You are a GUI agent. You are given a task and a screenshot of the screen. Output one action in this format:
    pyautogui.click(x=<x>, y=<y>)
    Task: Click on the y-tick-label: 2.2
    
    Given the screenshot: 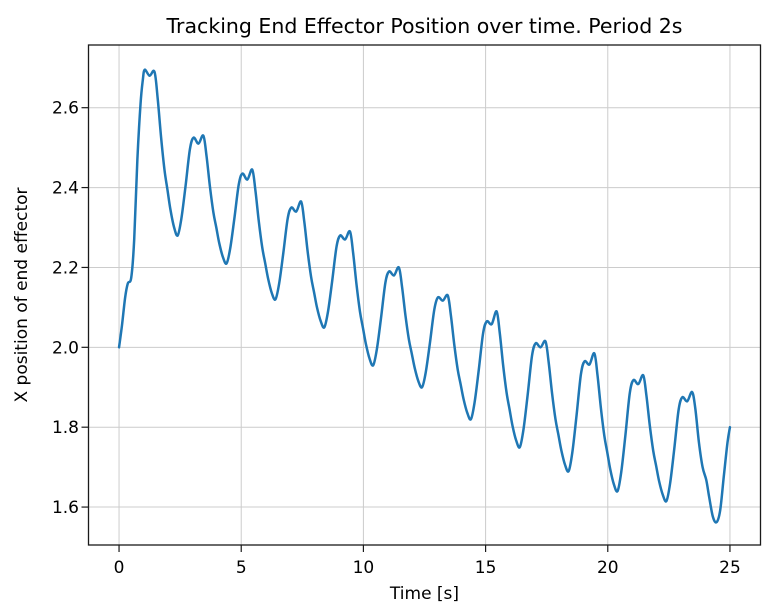 What is the action you would take?
    pyautogui.click(x=65, y=268)
    